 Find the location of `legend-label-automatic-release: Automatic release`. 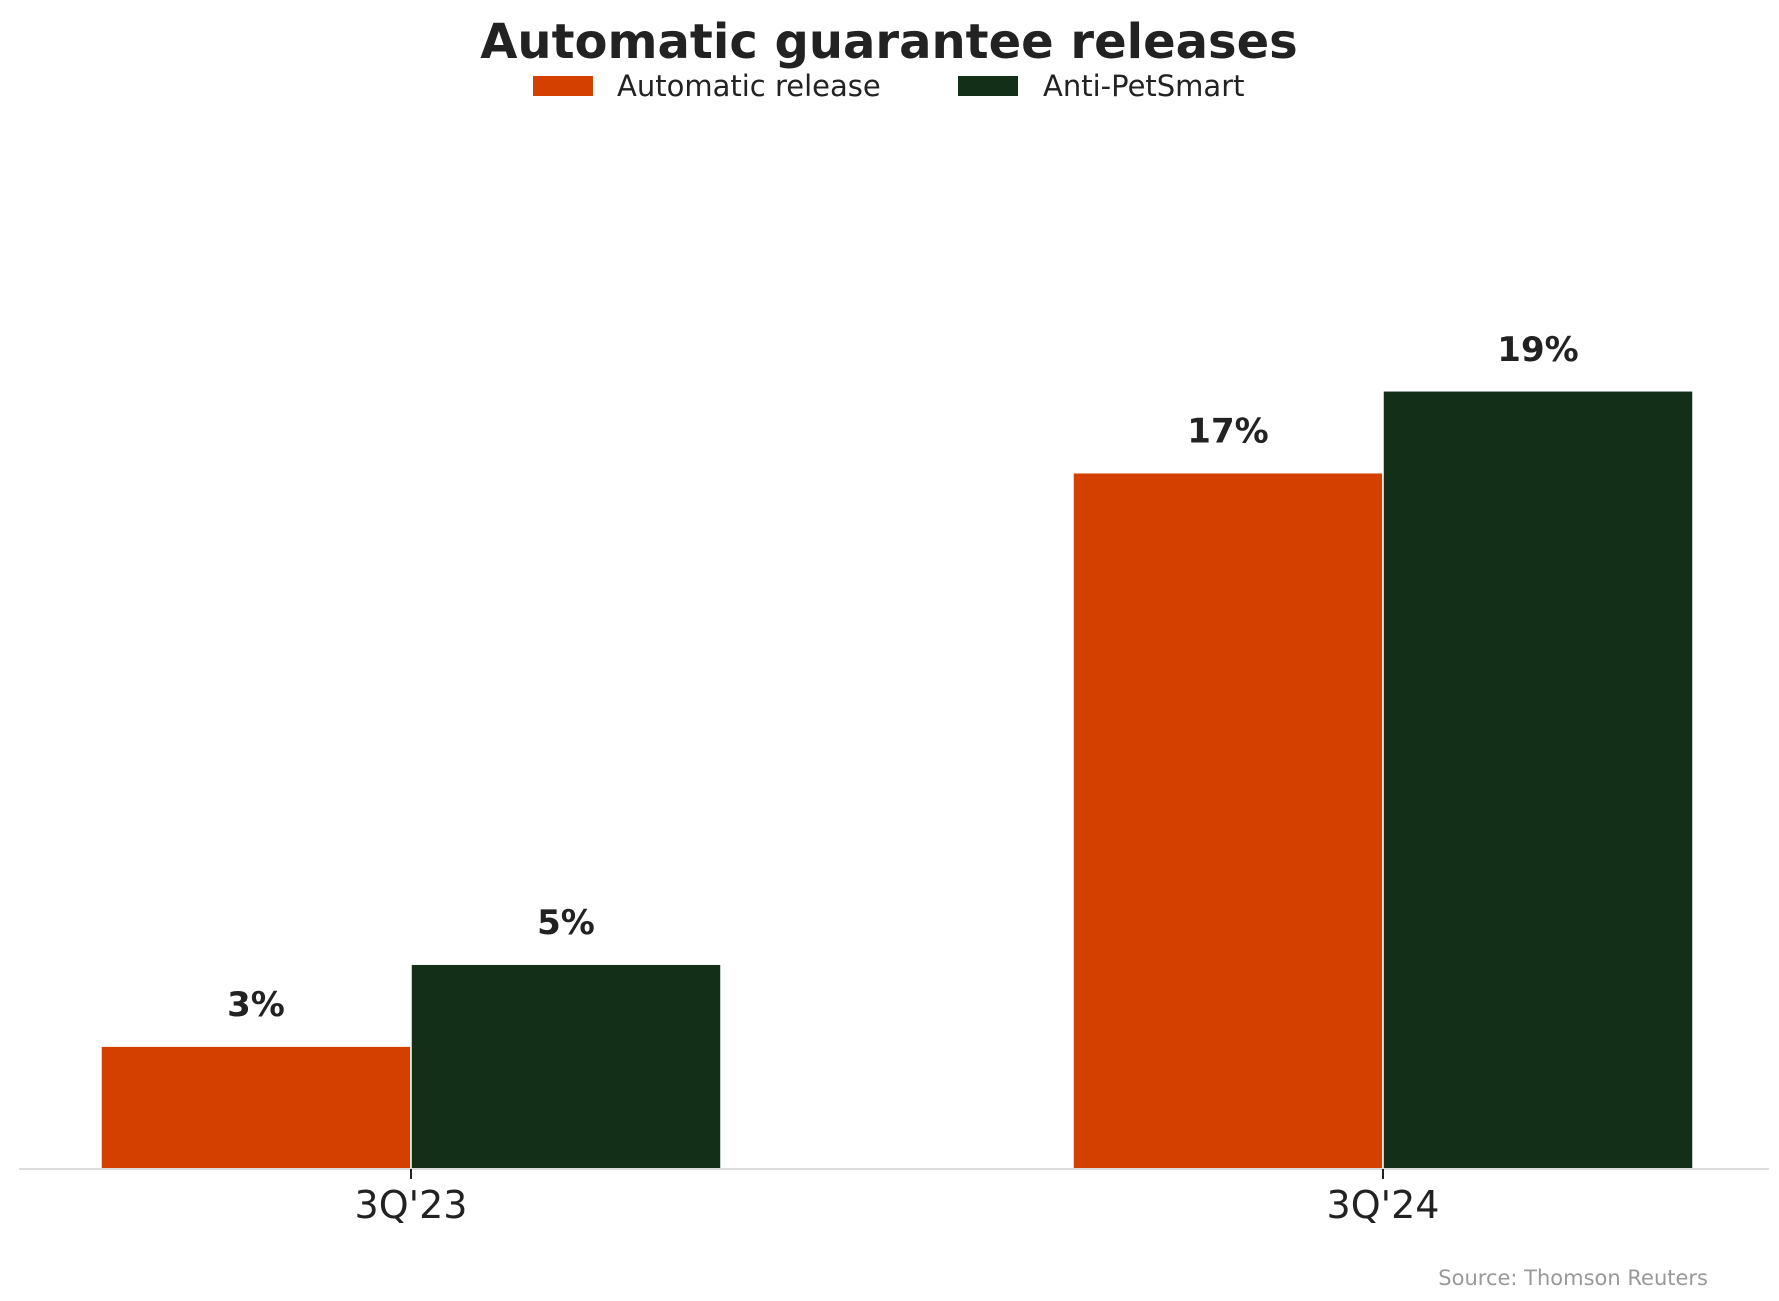

legend-label-automatic-release: Automatic release is located at coordinates (749, 86).